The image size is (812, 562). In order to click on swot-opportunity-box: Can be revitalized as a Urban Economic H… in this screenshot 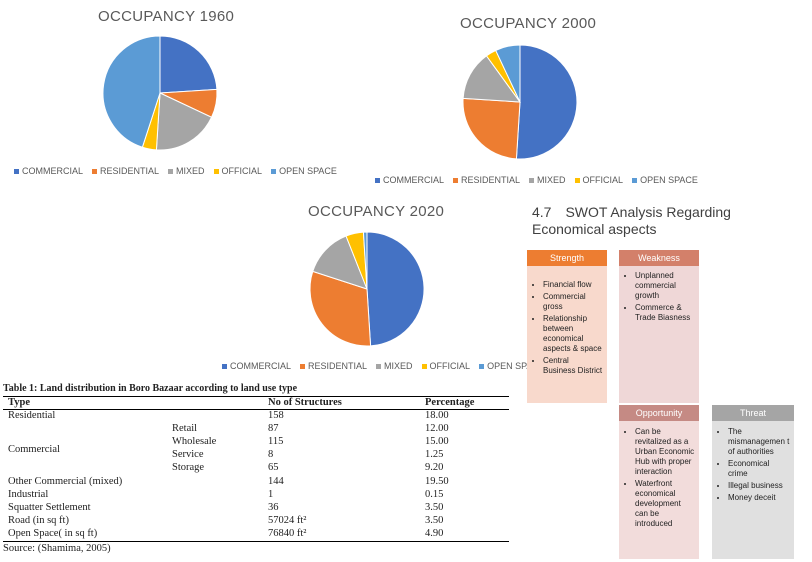, I will do `click(659, 490)`.